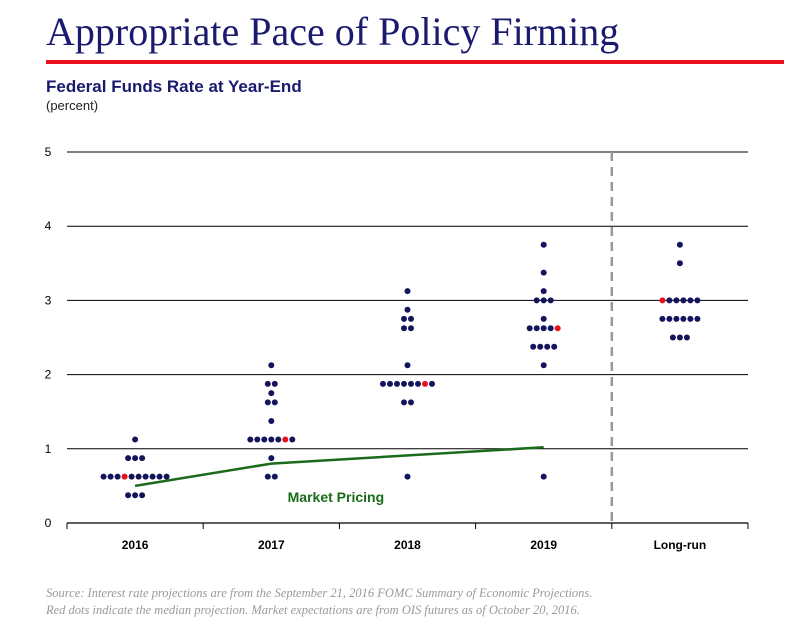  Describe the element at coordinates (48, 375) in the screenshot. I see `y-tick-label: 2` at that location.